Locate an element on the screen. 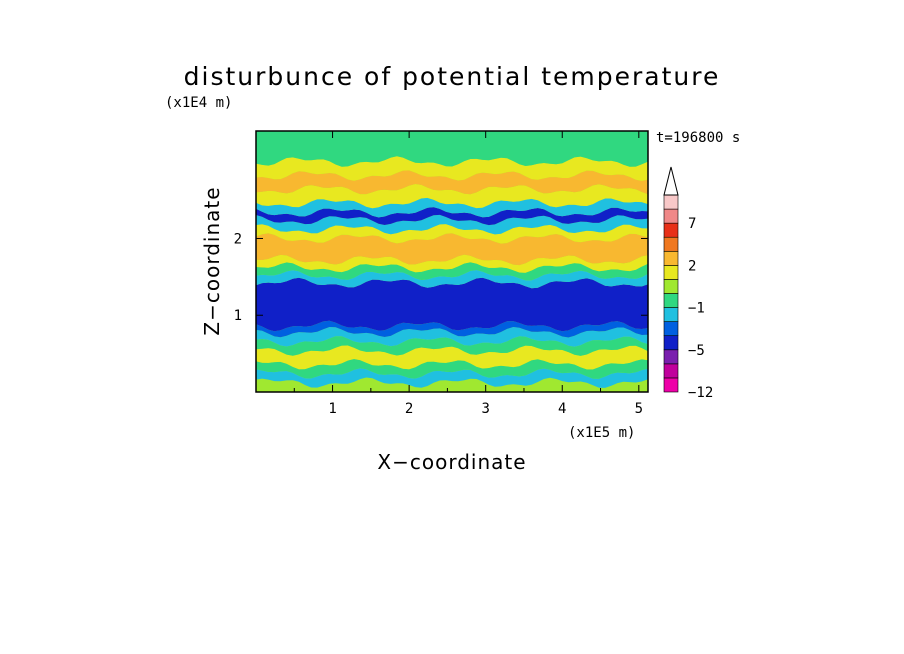 Image resolution: width=904 pixels, height=654 pixels. x-tick-label: 5 is located at coordinates (639, 409).